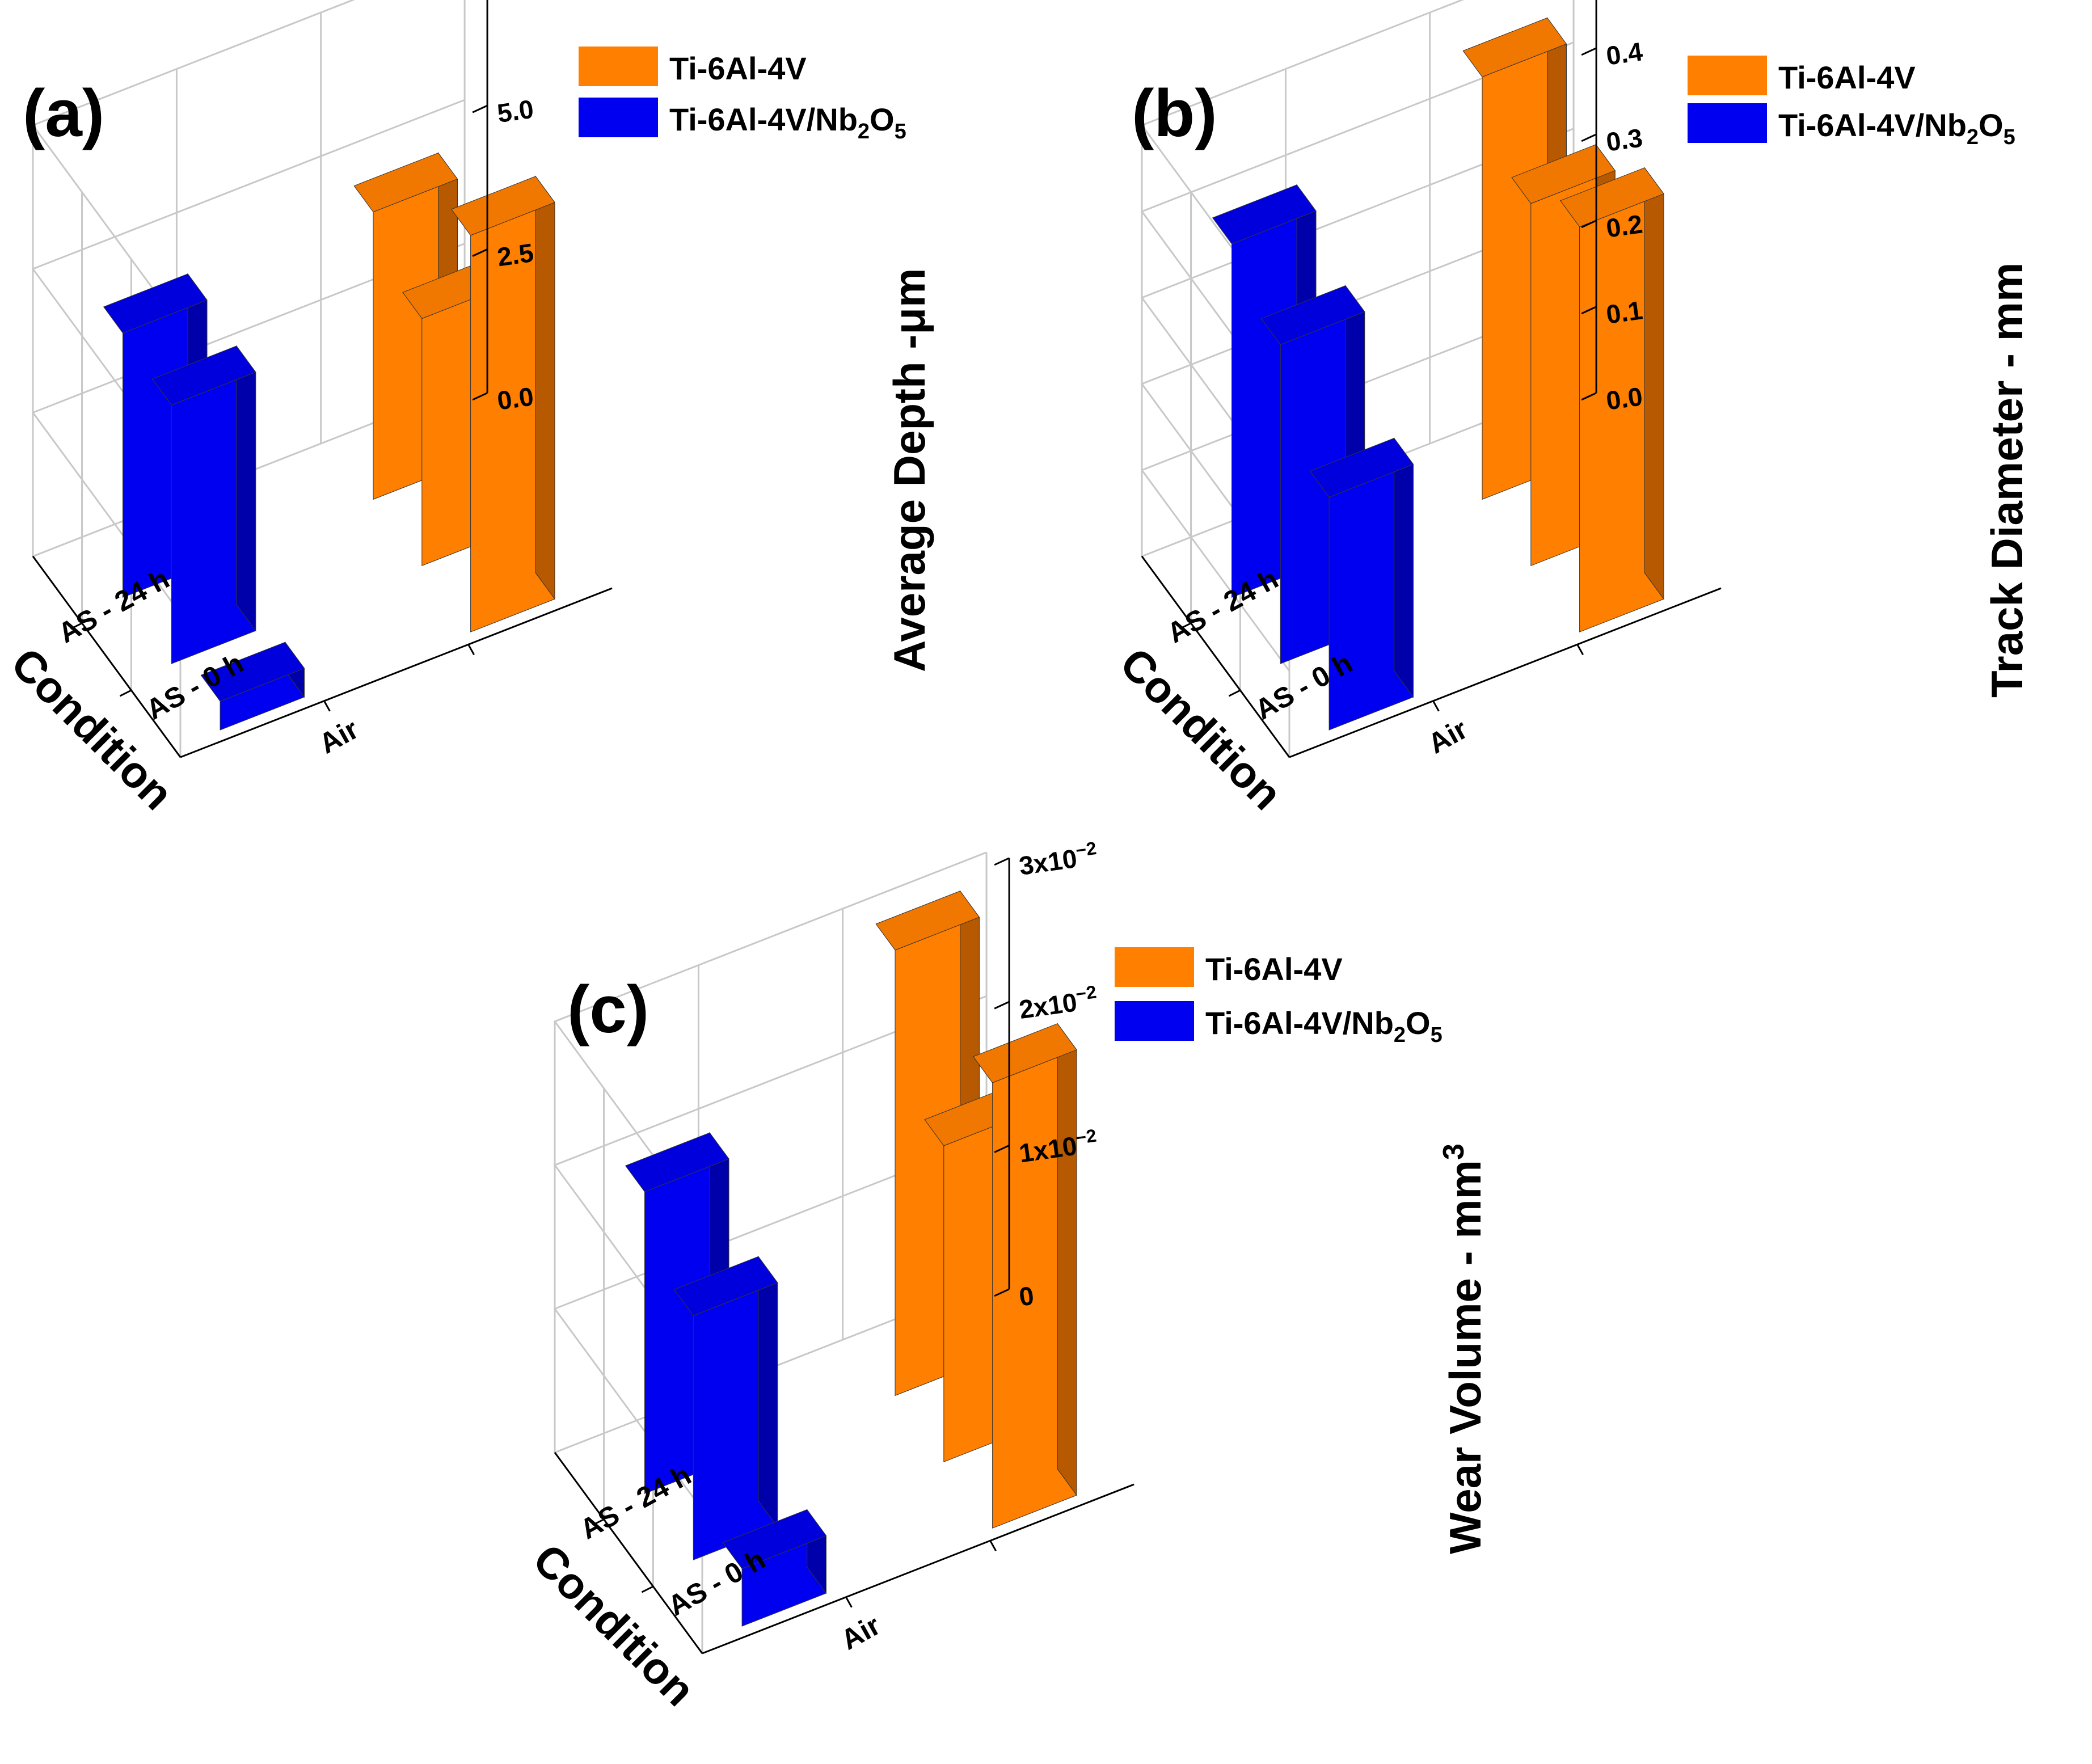 Image resolution: width=2092 pixels, height=1764 pixels. What do you see at coordinates (2007, 480) in the screenshot?
I see `z-axis-label: Track Diameter - mm` at bounding box center [2007, 480].